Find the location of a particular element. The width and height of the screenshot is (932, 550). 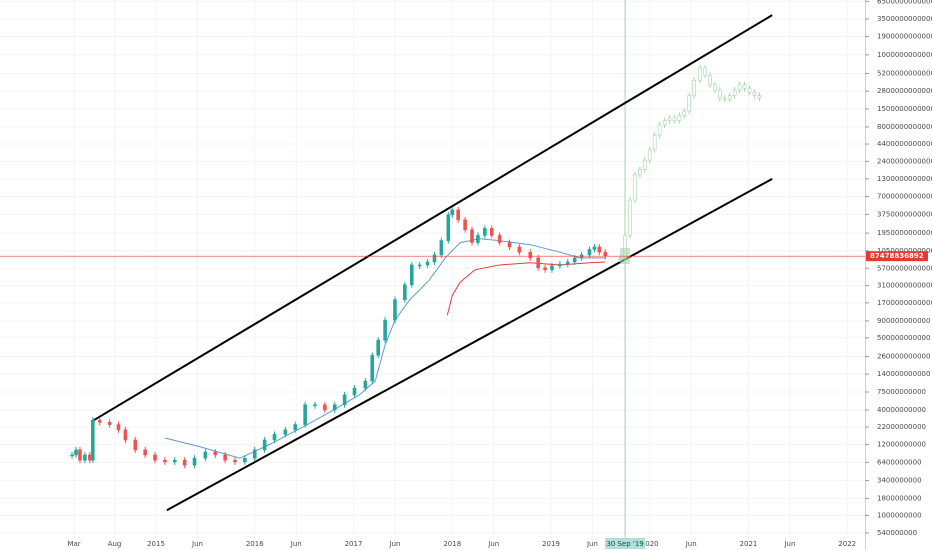

y-tick-label: 130000000000000 is located at coordinates (904, 179).